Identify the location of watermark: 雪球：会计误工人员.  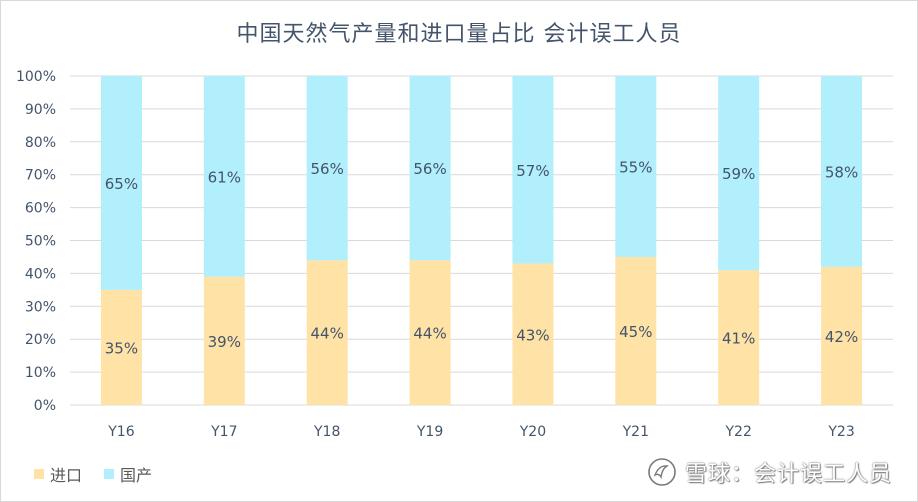
(769, 472).